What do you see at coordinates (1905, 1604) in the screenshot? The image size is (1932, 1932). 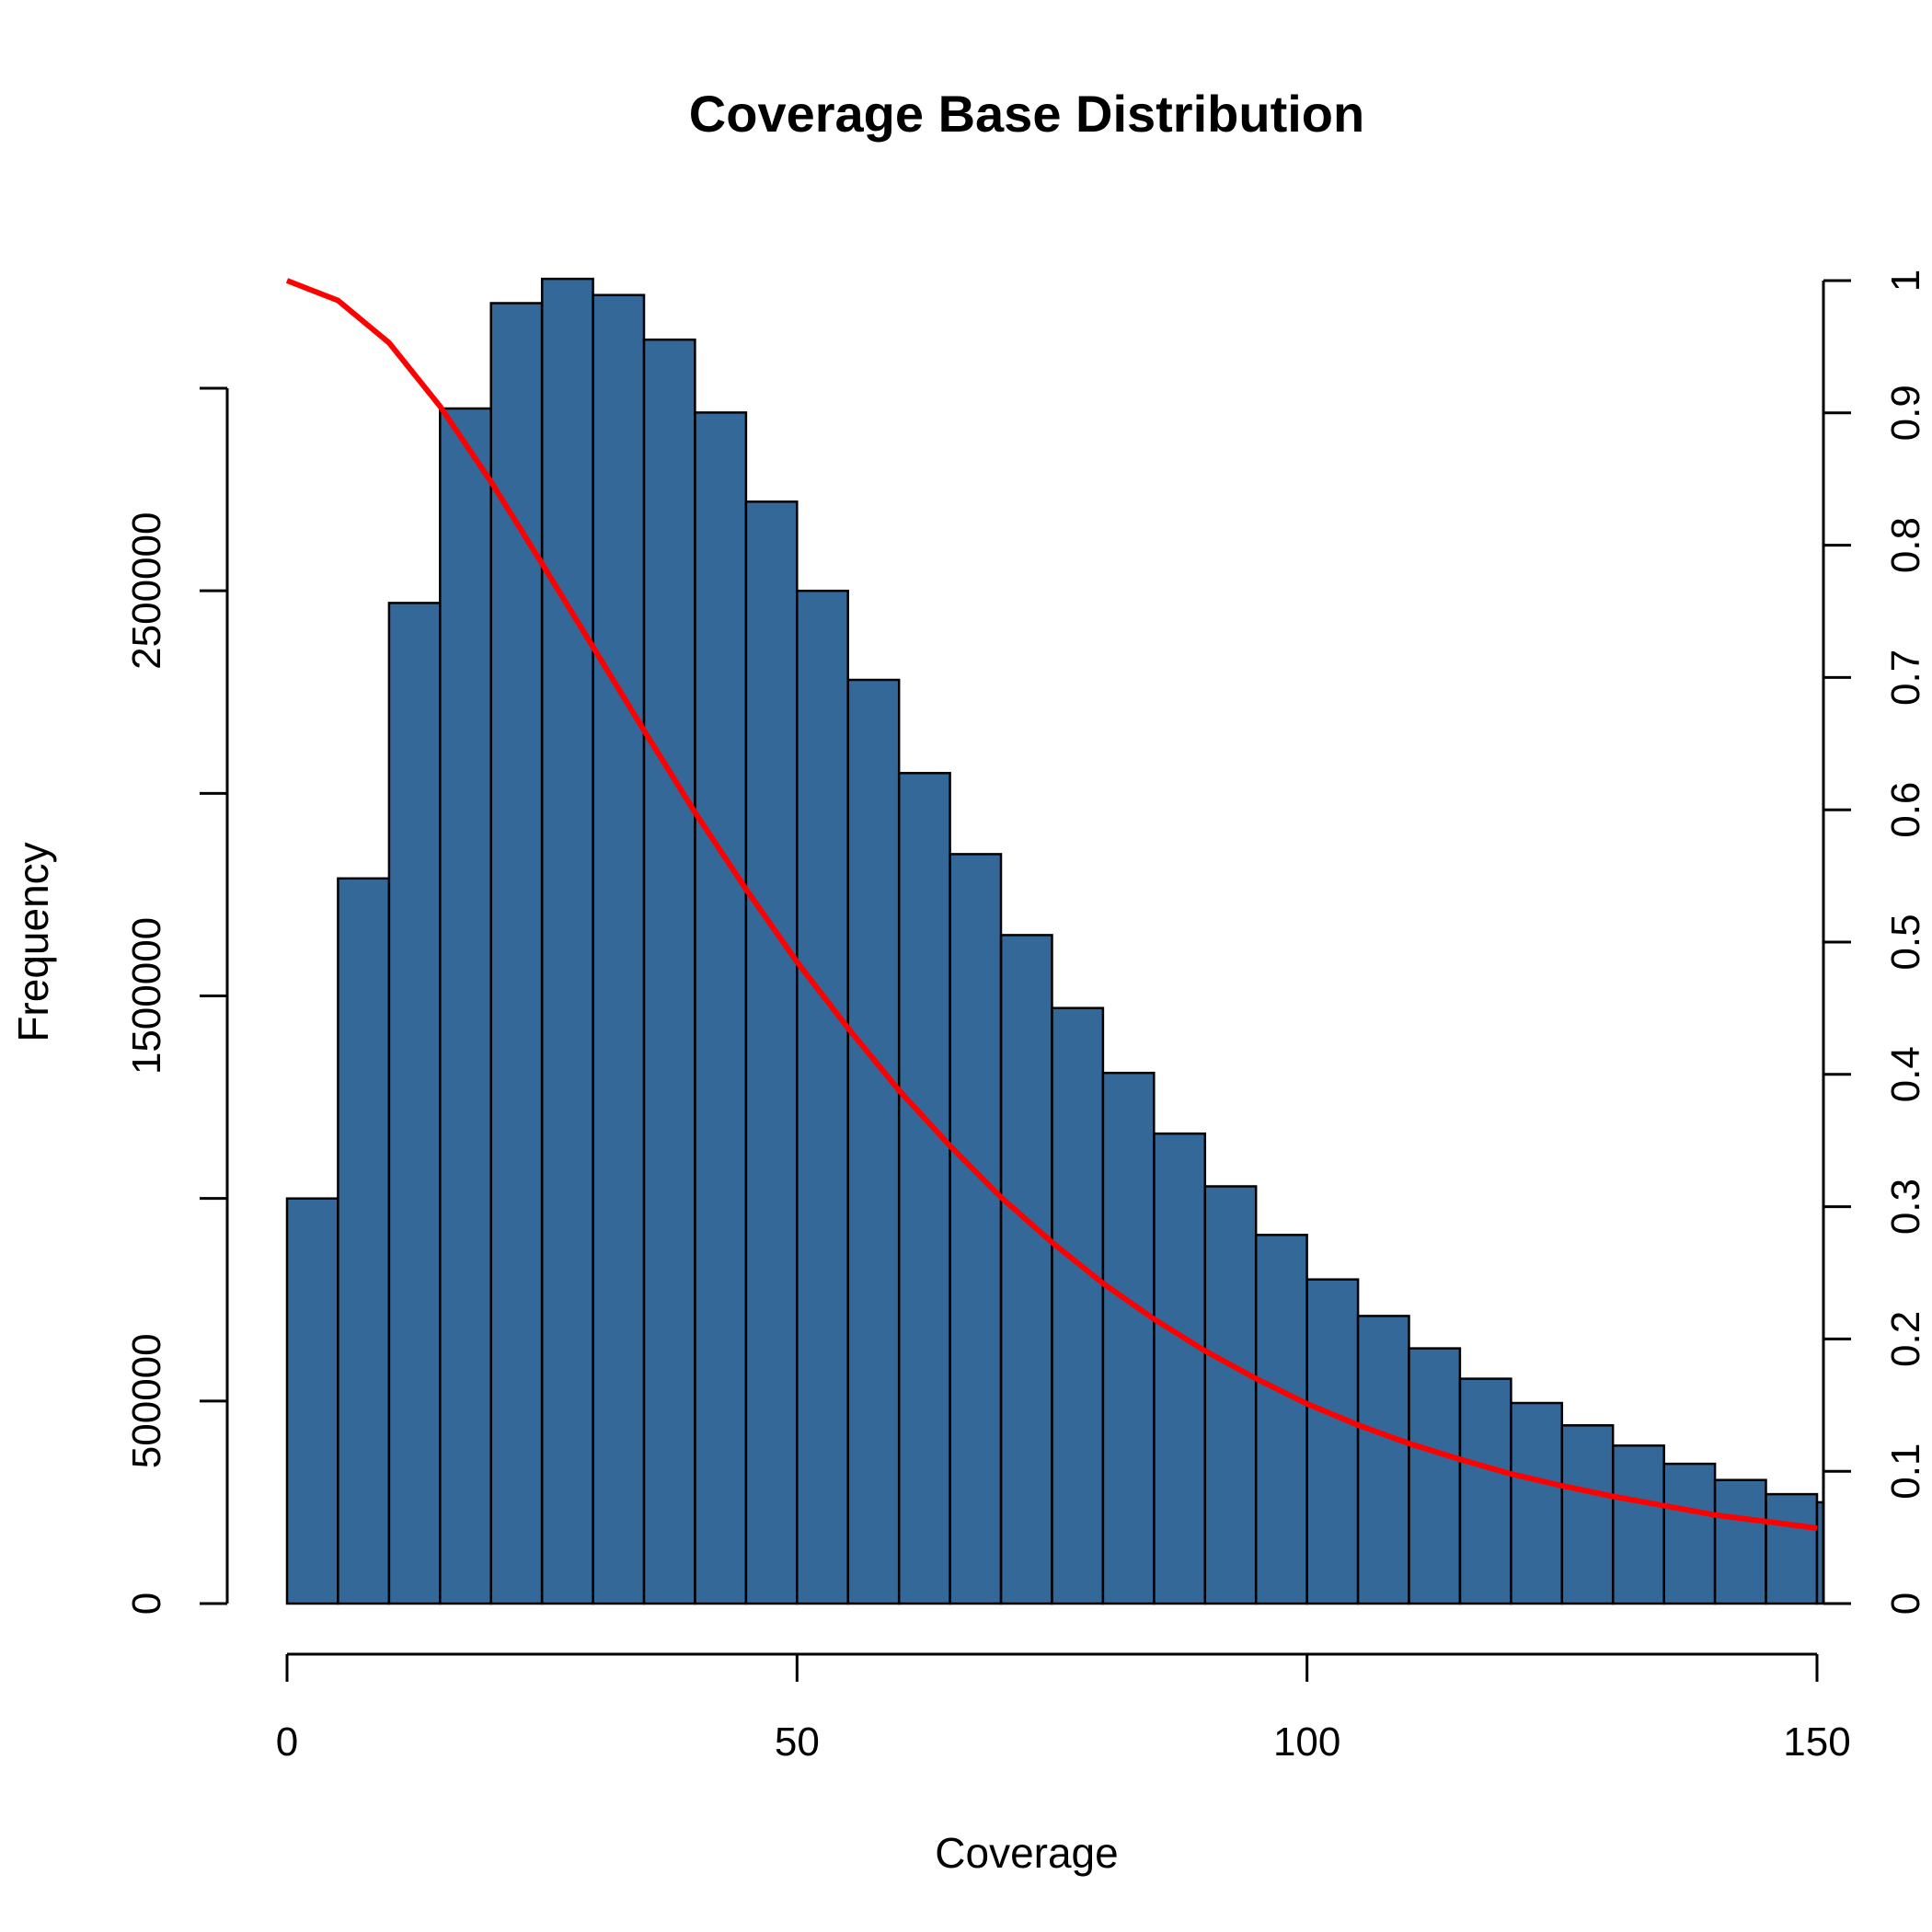 I see `y-right-tick-label: 0` at bounding box center [1905, 1604].